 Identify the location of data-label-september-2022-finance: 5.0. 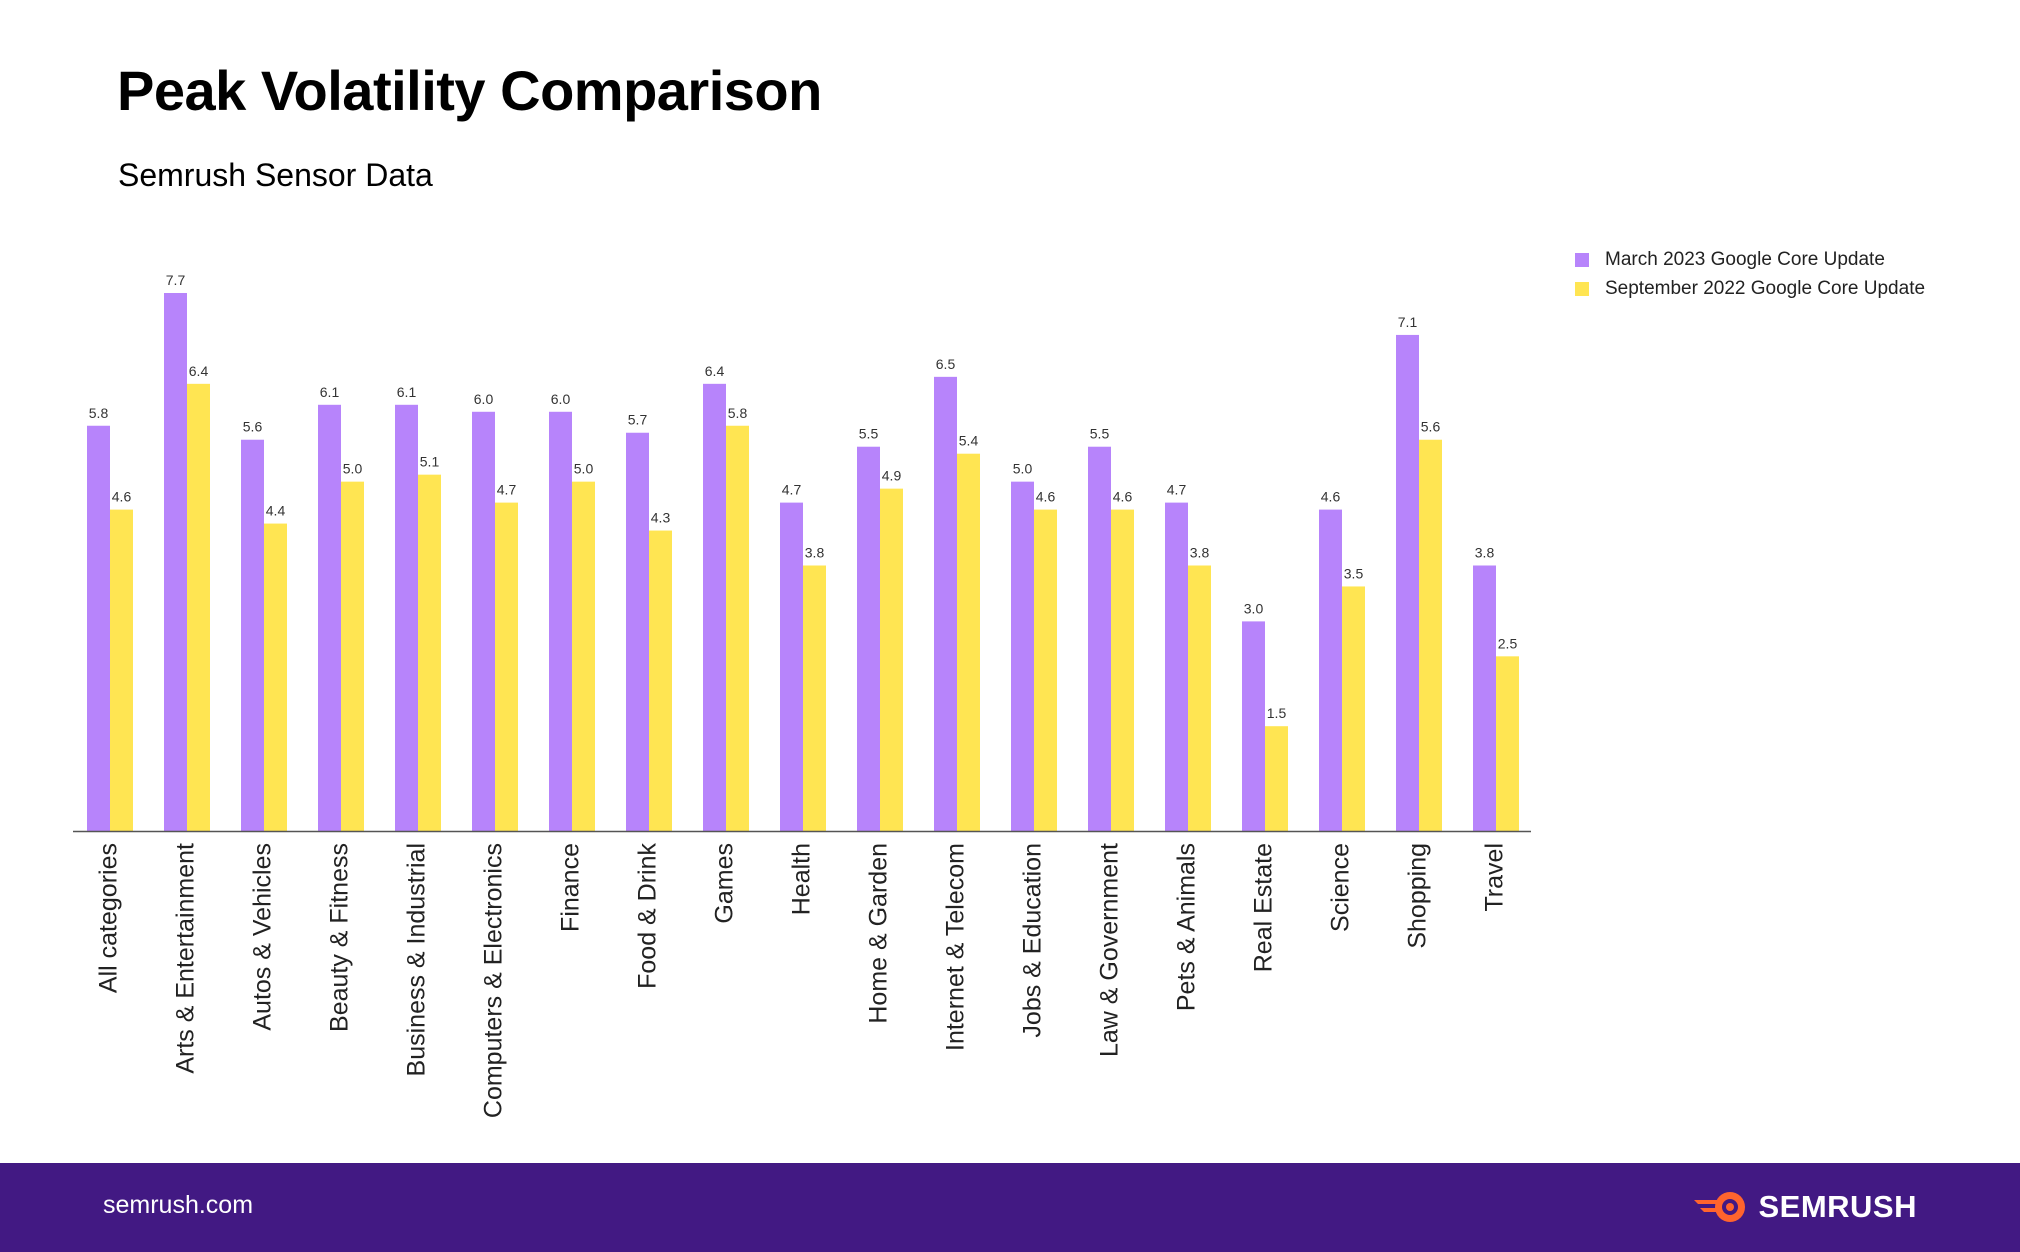
(584, 469).